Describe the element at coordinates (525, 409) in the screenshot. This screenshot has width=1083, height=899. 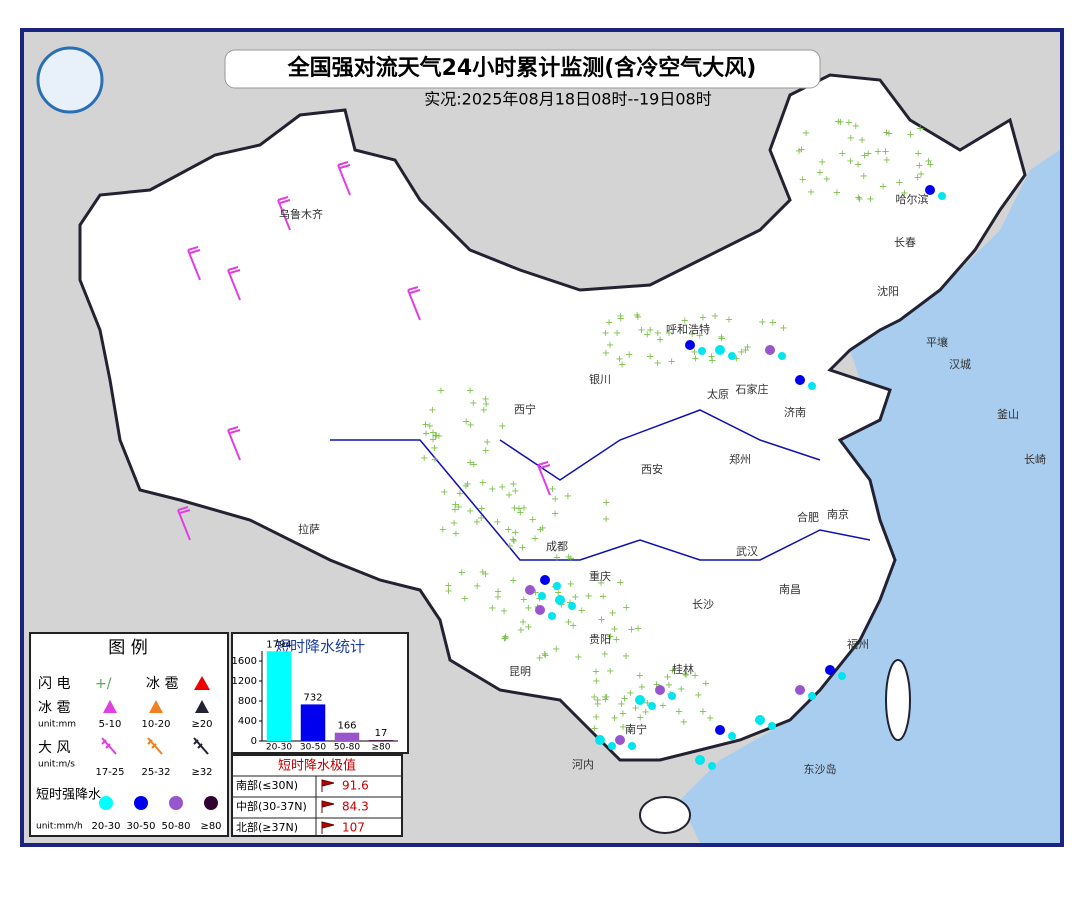
I see `city-label: 西宁` at that location.